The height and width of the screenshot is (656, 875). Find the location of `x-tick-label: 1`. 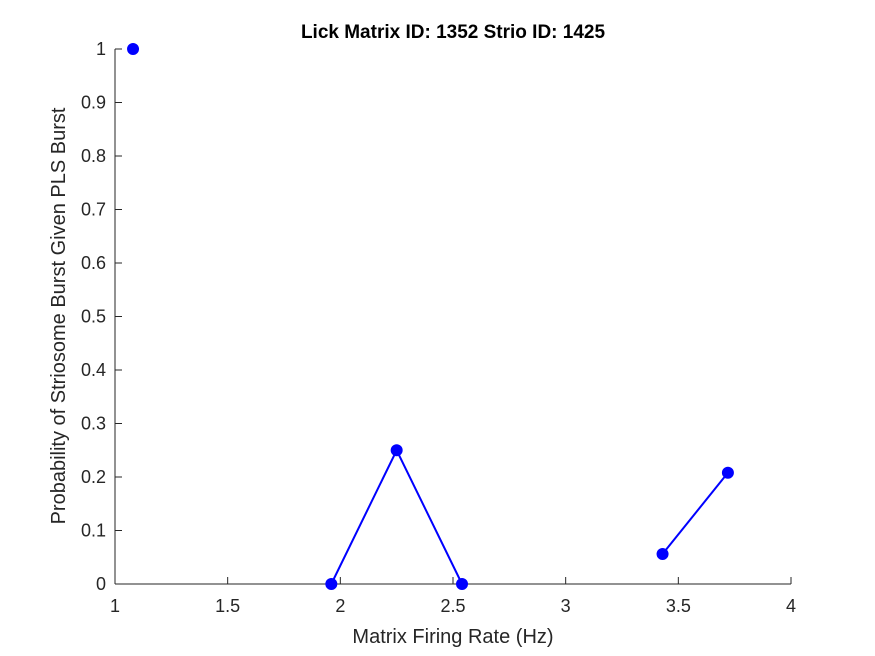

x-tick-label: 1 is located at coordinates (115, 606).